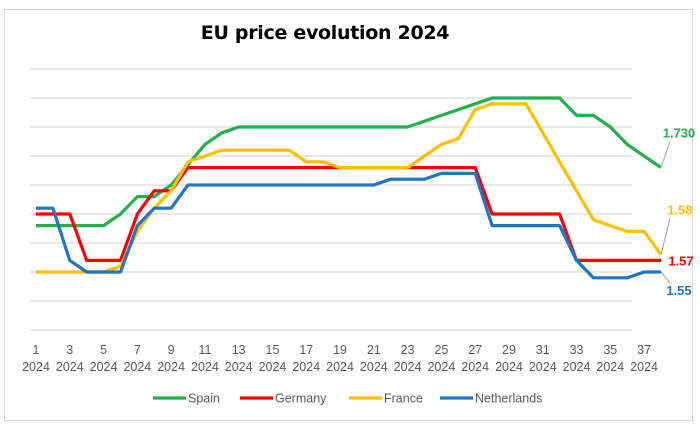 This screenshot has width=700, height=430. I want to click on data-label-netherlands: 1.55, so click(678, 290).